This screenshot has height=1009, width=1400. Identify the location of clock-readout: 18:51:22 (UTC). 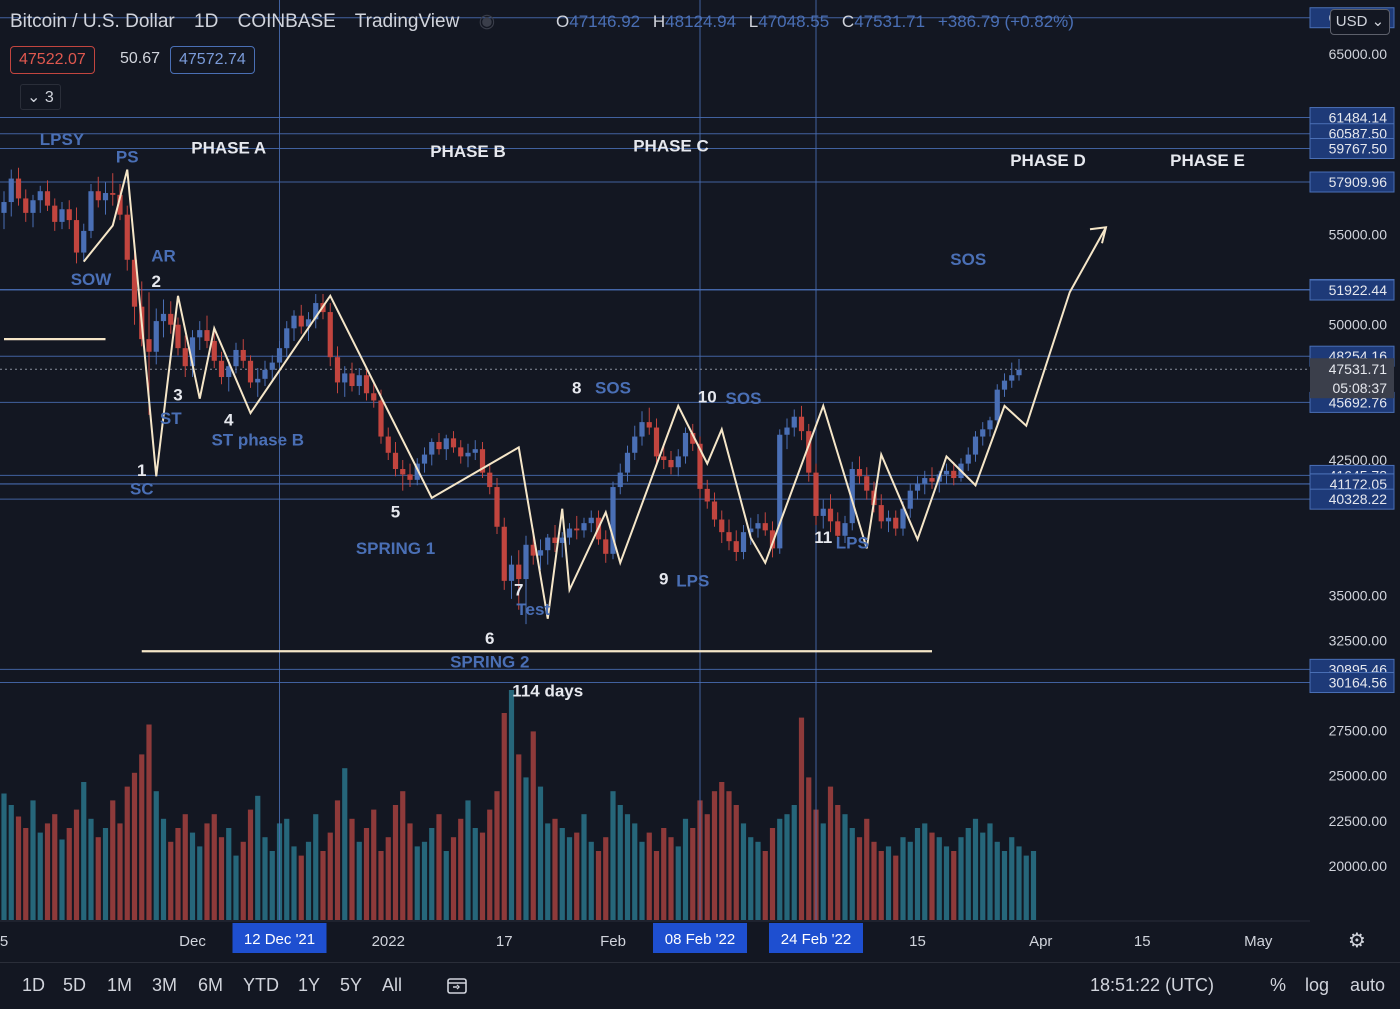
(1152, 985).